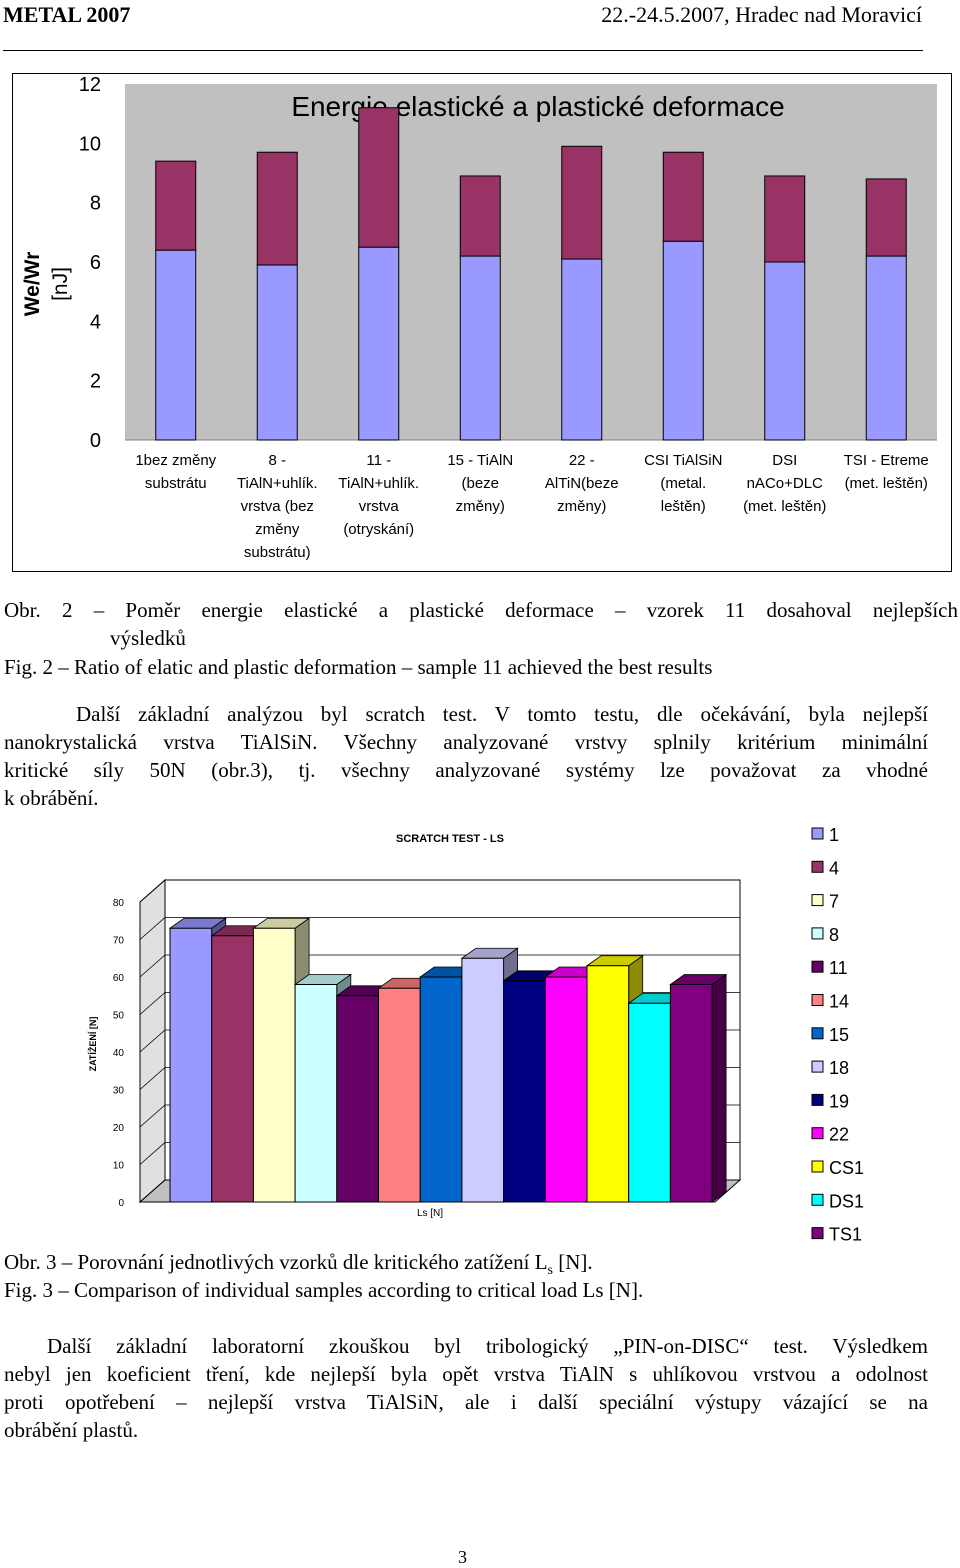 The height and width of the screenshot is (1568, 960). I want to click on bar-side, so click(719, 1088).